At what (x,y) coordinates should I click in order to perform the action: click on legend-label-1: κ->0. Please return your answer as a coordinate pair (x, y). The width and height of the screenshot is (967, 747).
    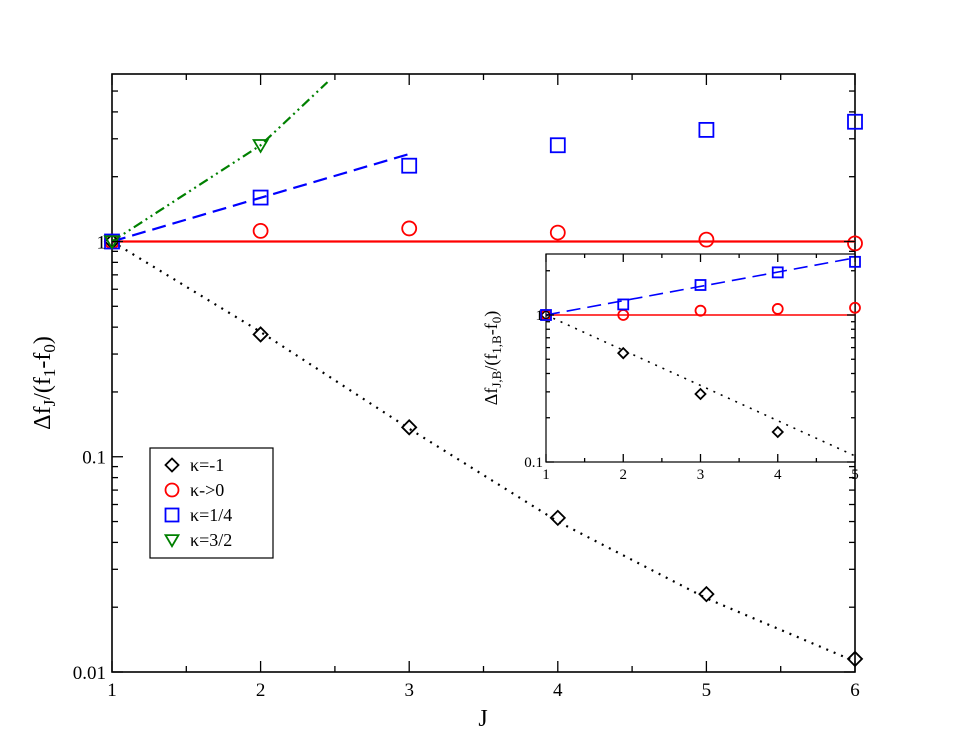
    Looking at the image, I should click on (207, 490).